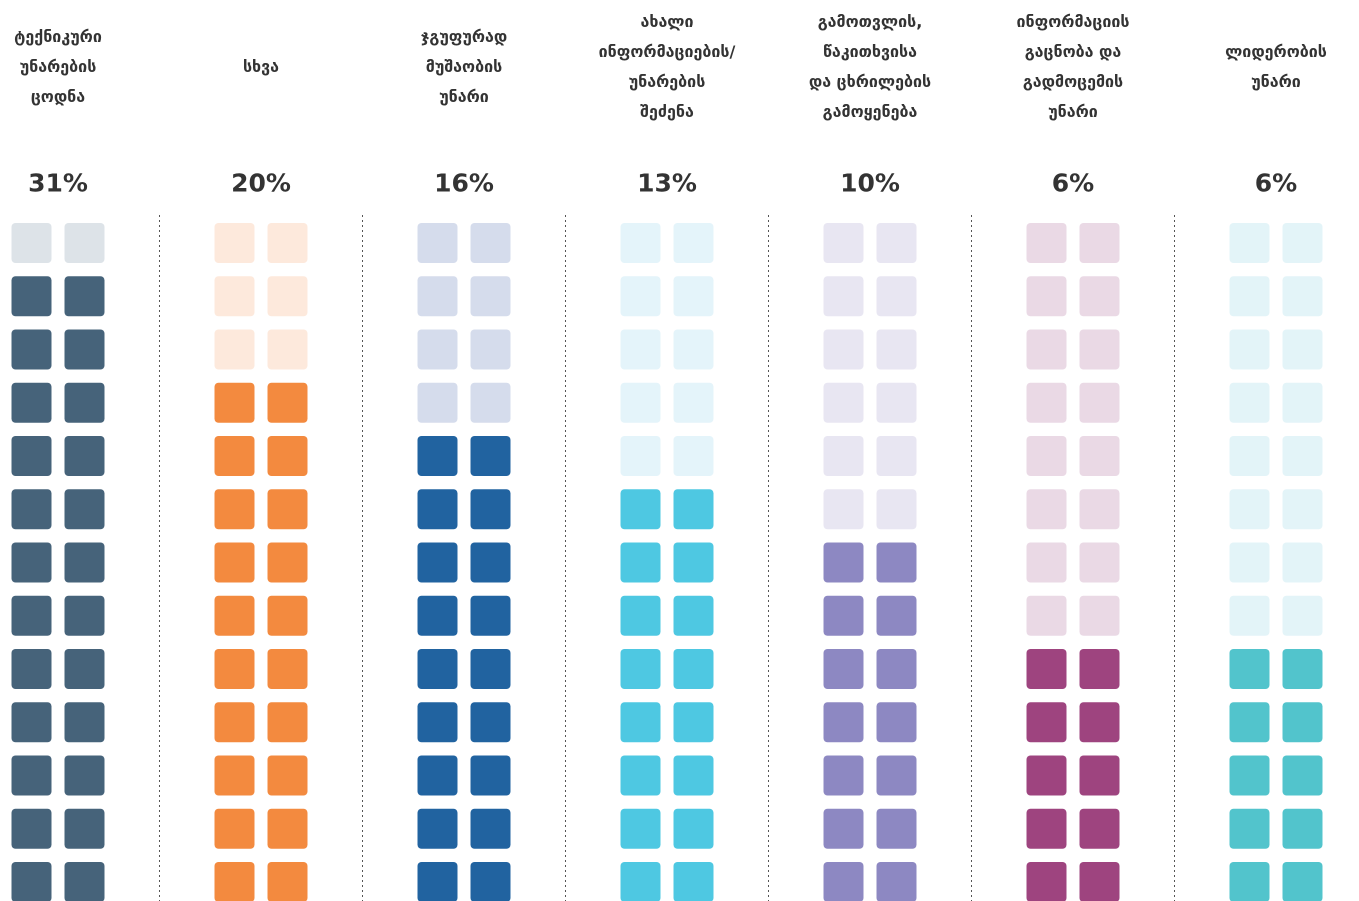  I want to click on value-label: 16%, so click(464, 183).